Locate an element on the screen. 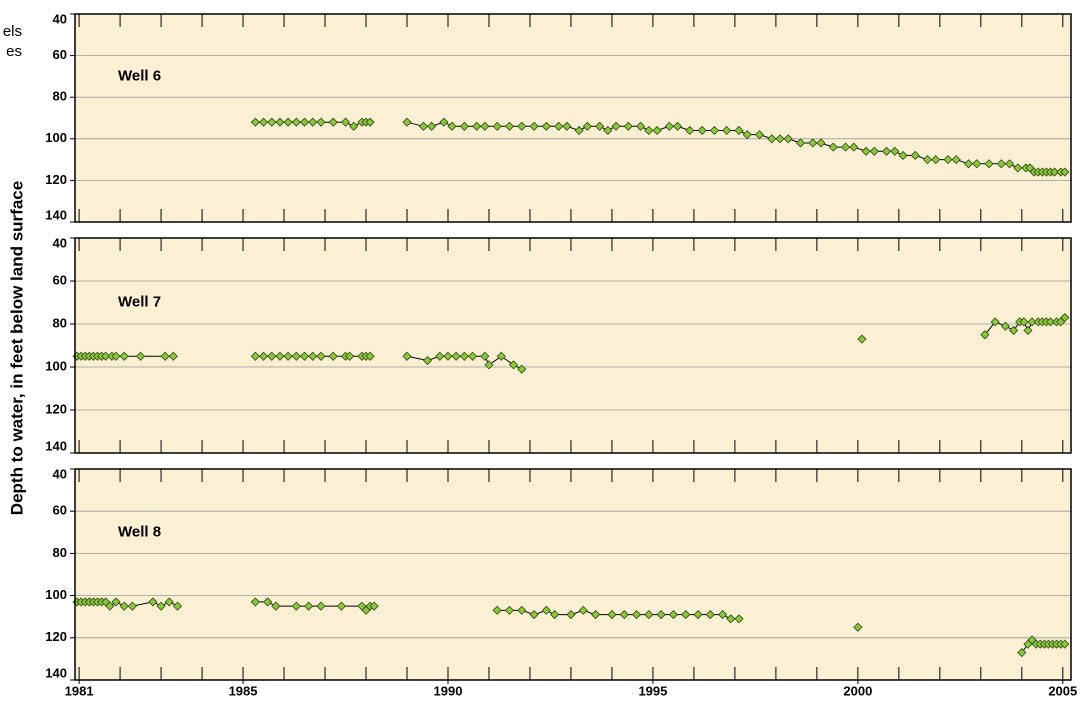 The height and width of the screenshot is (702, 1086). x-tick-label: 2000 is located at coordinates (857, 690).